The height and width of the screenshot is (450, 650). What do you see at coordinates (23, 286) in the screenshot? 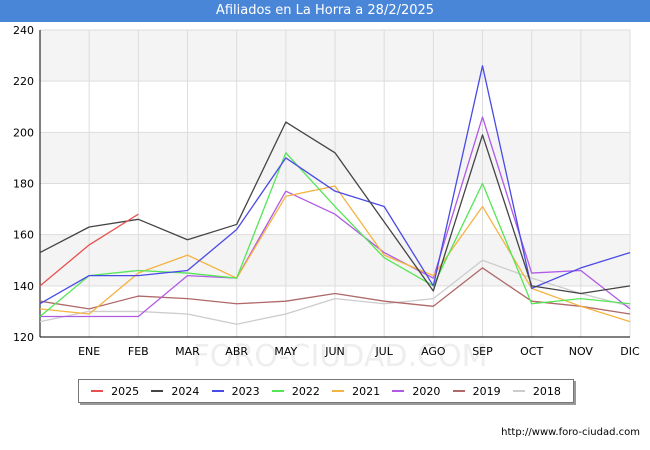
I see `y-tick-label: 140` at bounding box center [23, 286].